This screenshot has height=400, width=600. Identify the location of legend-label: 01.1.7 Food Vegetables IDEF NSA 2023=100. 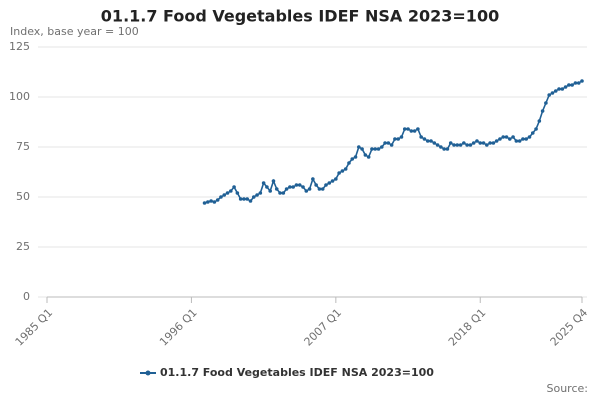
(297, 372).